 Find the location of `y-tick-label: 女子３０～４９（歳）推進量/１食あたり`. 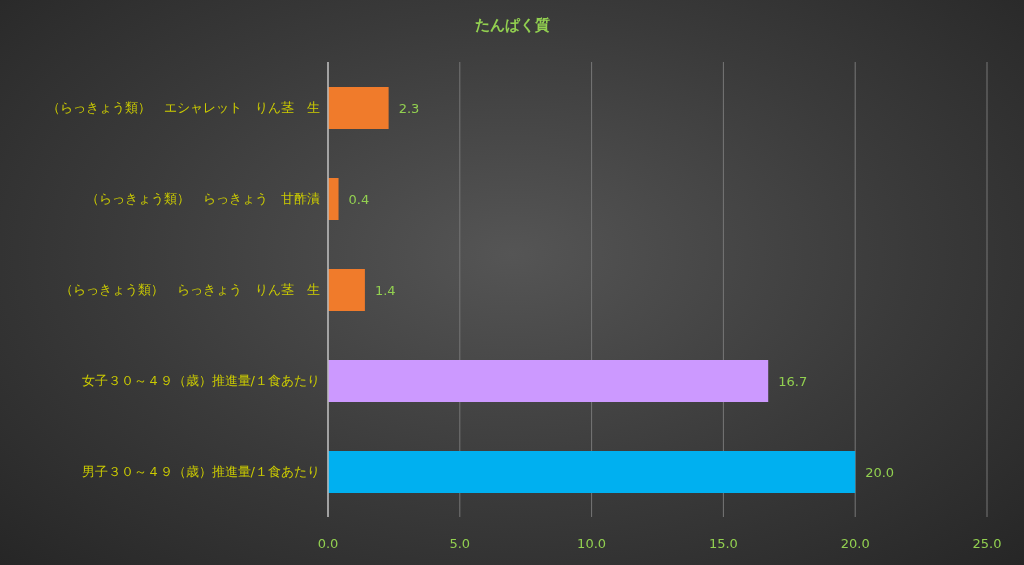

y-tick-label: 女子３０～４９（歳）推進量/１食あたり is located at coordinates (200, 381).